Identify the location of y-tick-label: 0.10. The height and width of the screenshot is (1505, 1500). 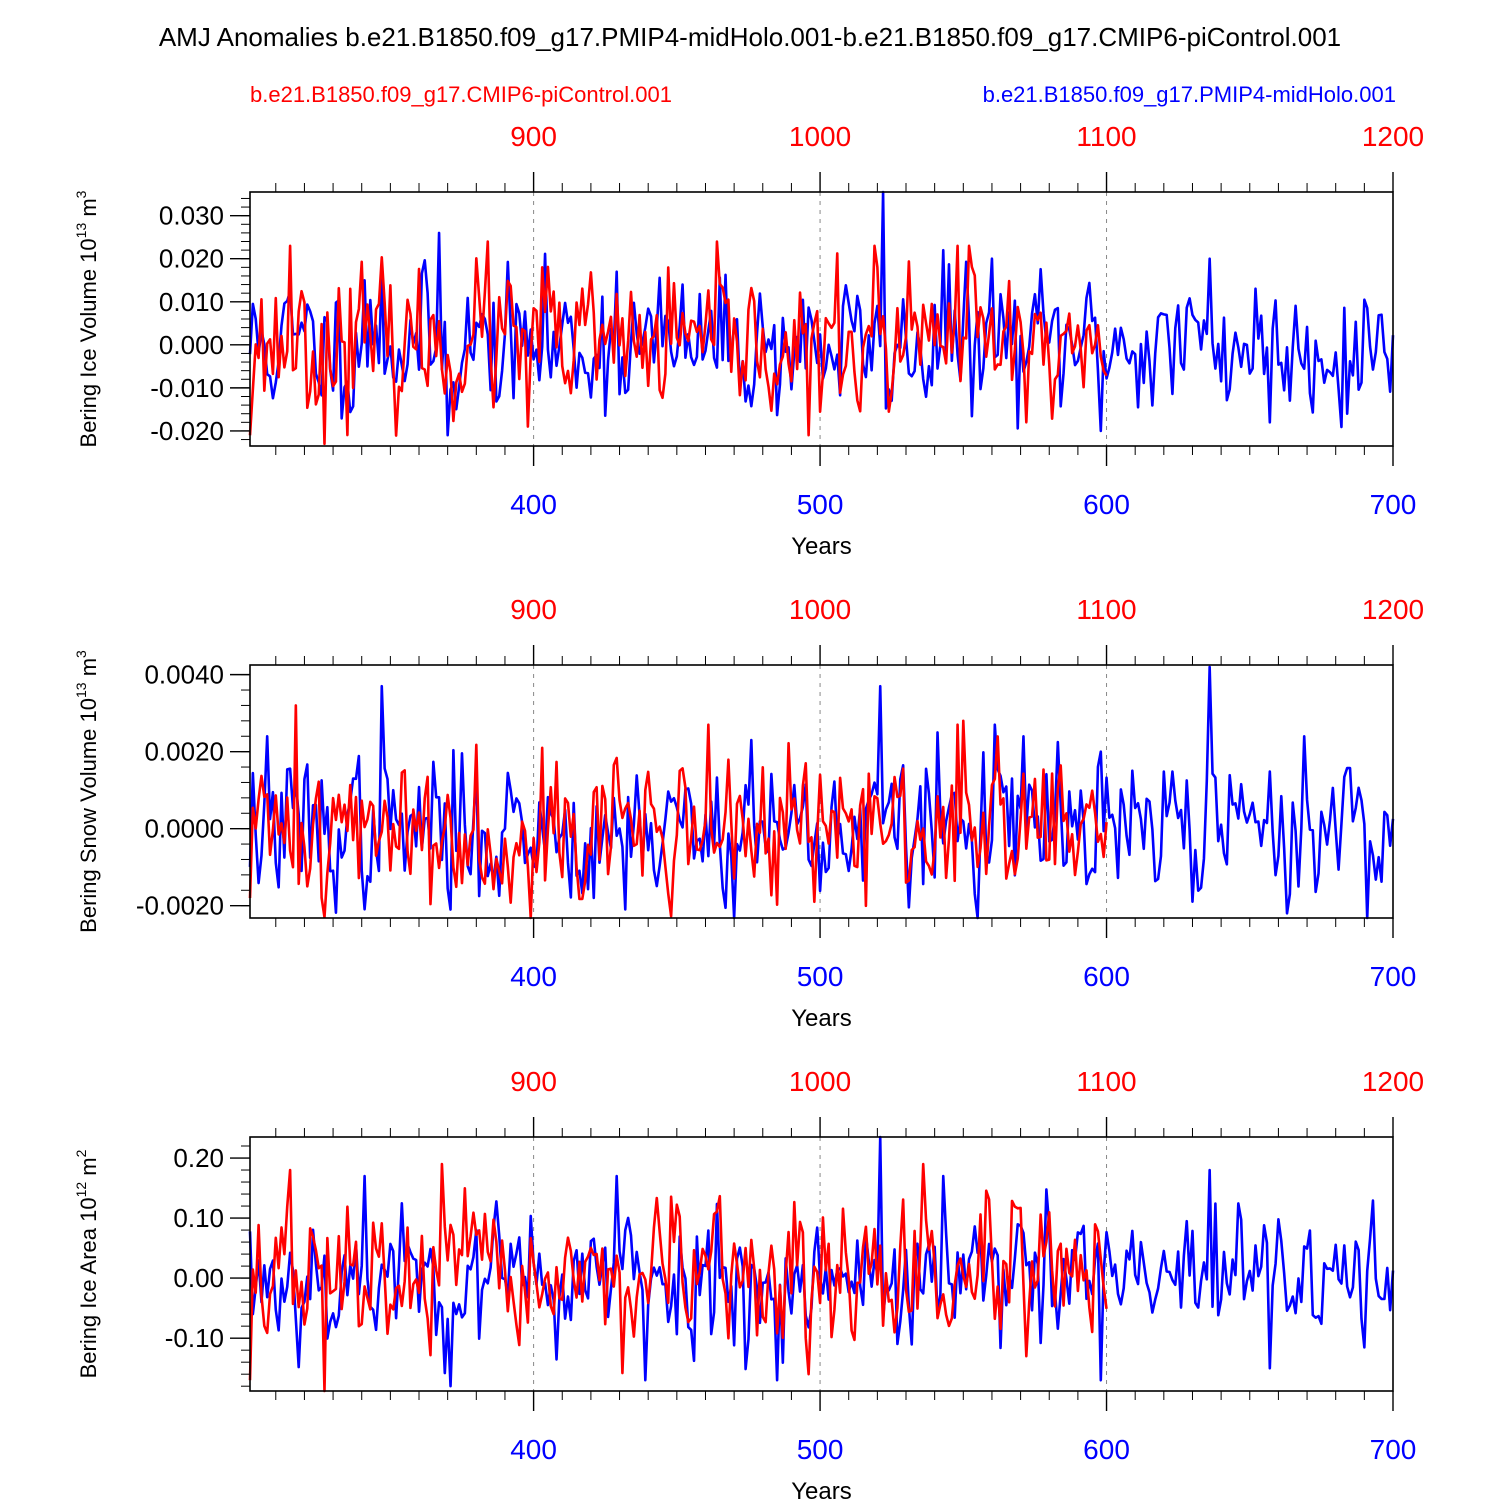
(198, 1218).